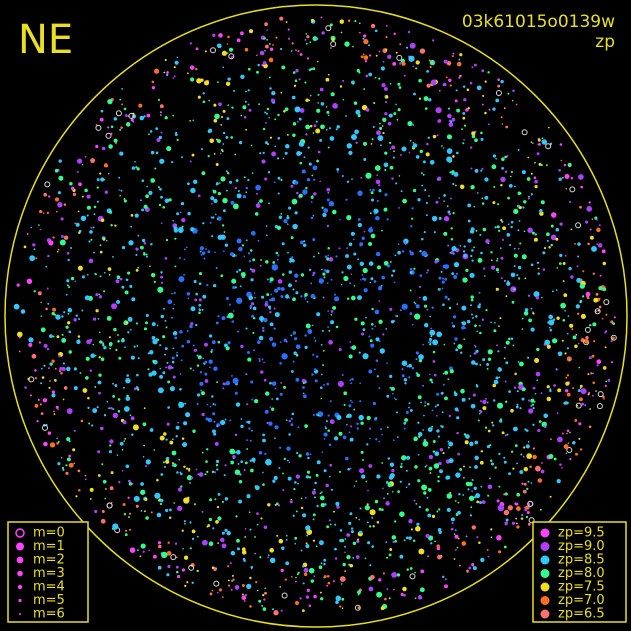 The height and width of the screenshot is (631, 631). Describe the element at coordinates (49, 560) in the screenshot. I see `magnitude-label: m=2` at that location.